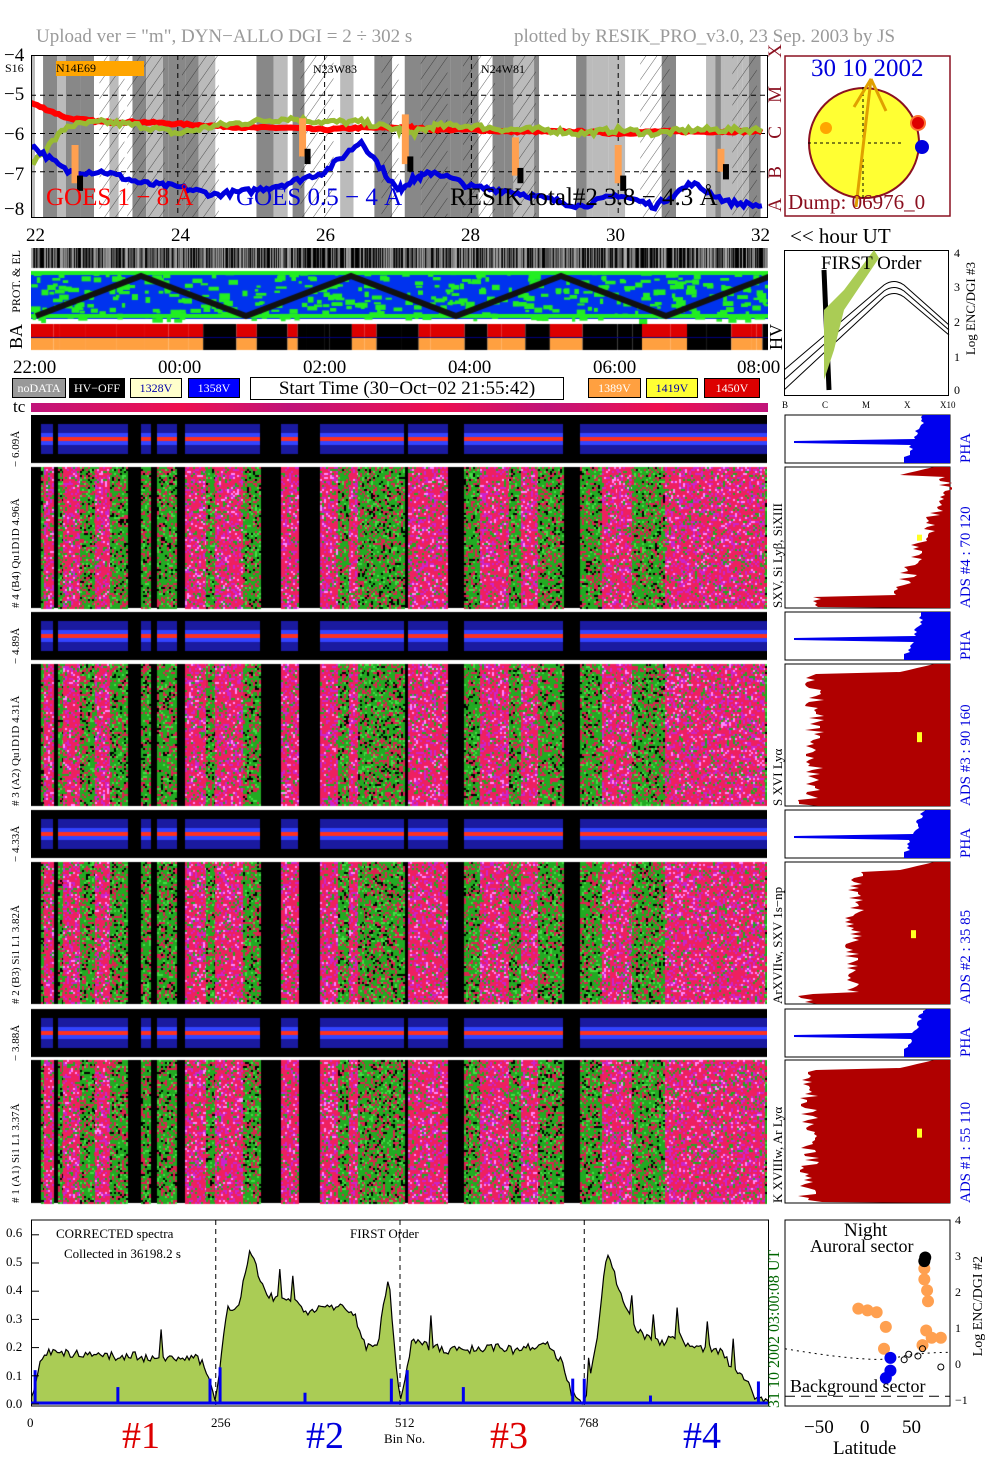 Image resolution: width=1004 pixels, height=1477 pixels. What do you see at coordinates (16, 954) in the screenshot?
I see `channel-name: # 2 (B3) Si1 L1 3.82Å` at bounding box center [16, 954].